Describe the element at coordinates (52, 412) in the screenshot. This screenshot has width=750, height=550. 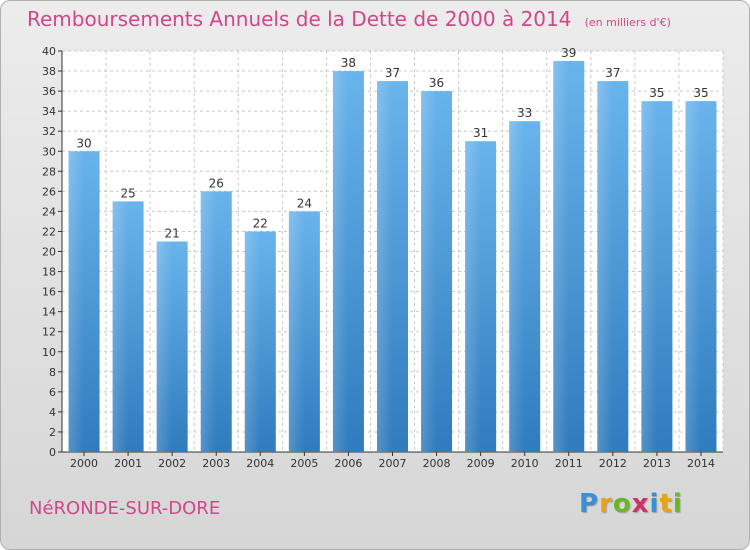
I see `y-tick-label: 4` at that location.